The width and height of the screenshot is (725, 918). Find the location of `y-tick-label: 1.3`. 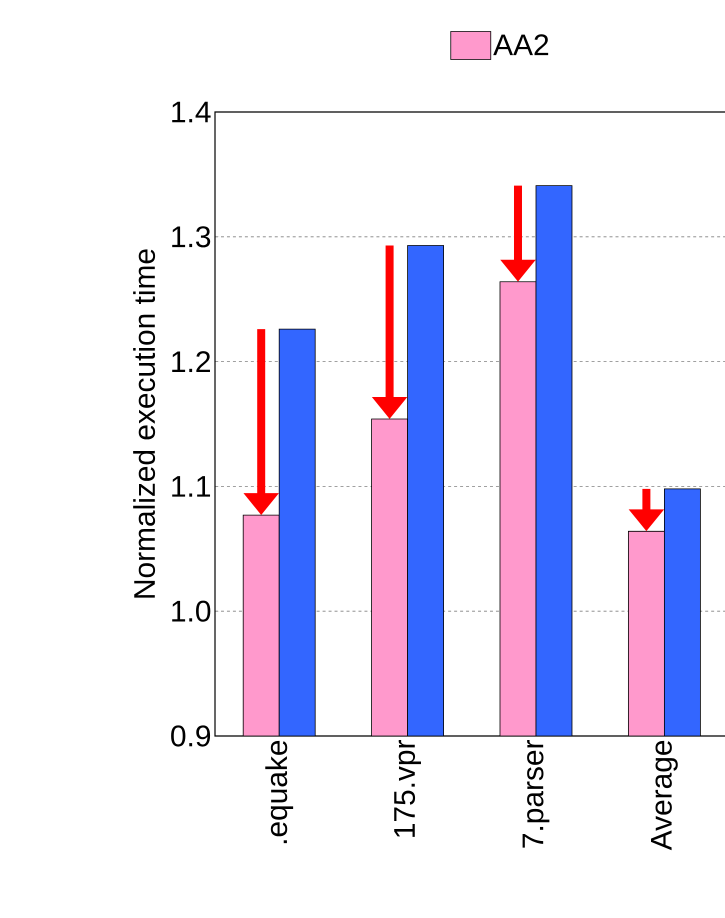

y-tick-label: 1.3 is located at coordinates (191, 237).